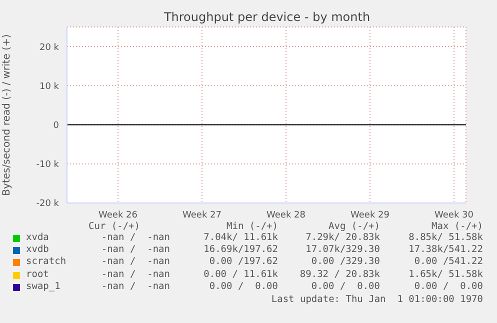  Describe the element at coordinates (448, 262) in the screenshot. I see `text: 0.00 /541.22` at that location.